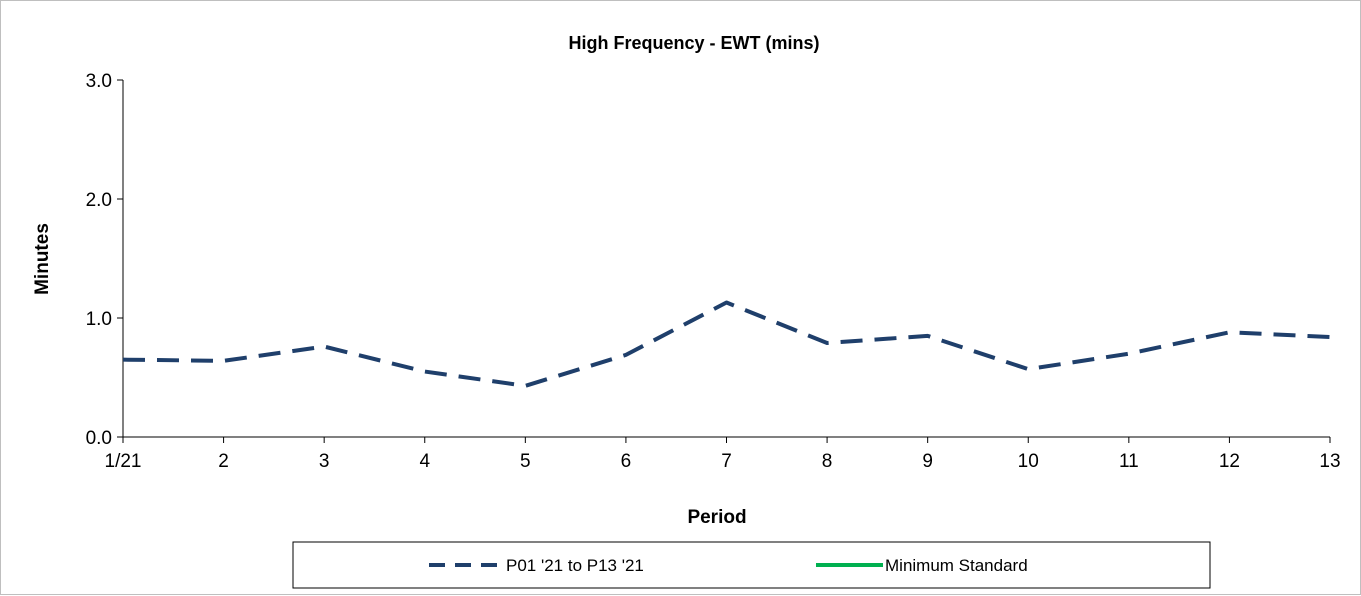 The height and width of the screenshot is (596, 1361). What do you see at coordinates (956, 565) in the screenshot?
I see `legend-label-minimum-standard: Minimum Standard` at bounding box center [956, 565].